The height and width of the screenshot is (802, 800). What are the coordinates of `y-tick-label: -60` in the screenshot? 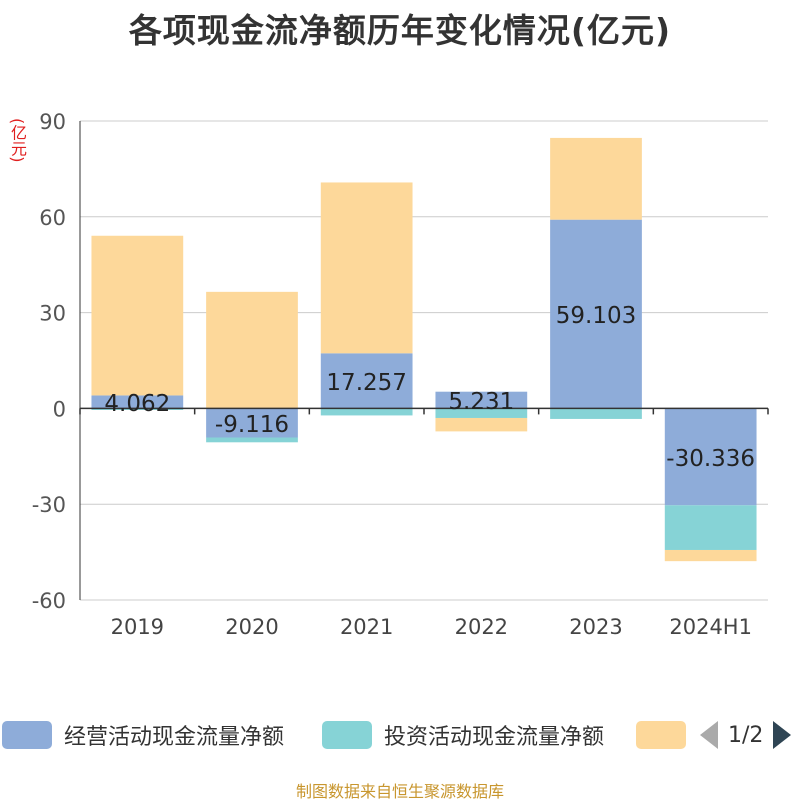 It's located at (49, 601).